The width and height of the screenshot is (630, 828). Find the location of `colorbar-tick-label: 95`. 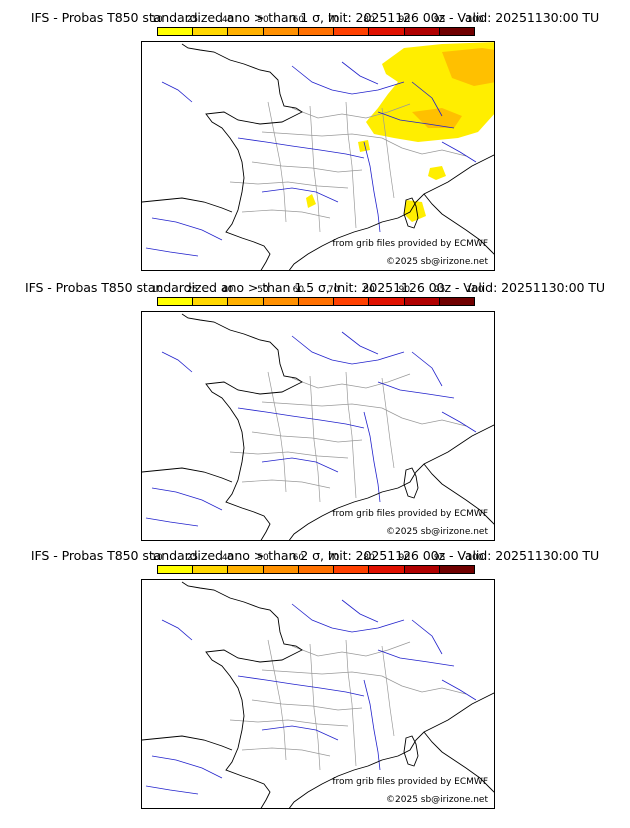

colorbar-tick-label: 95 is located at coordinates (439, 20).